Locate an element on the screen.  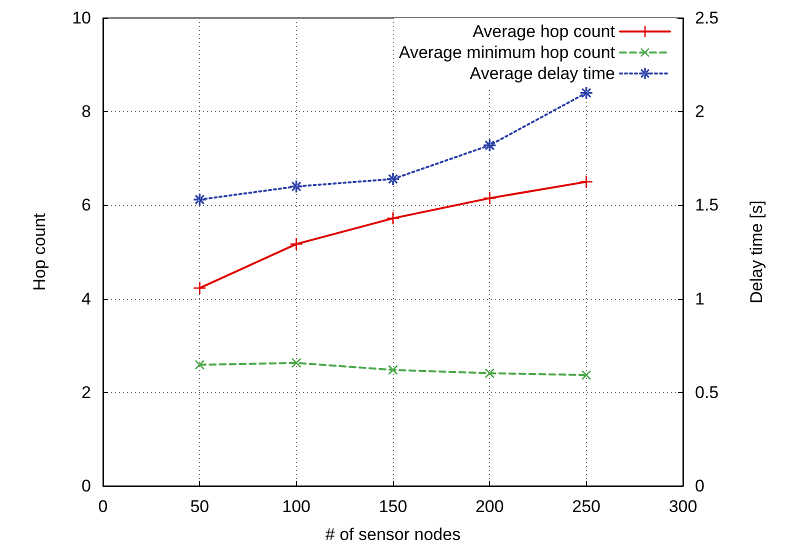
legend-label: Average delay time is located at coordinates (542, 73).